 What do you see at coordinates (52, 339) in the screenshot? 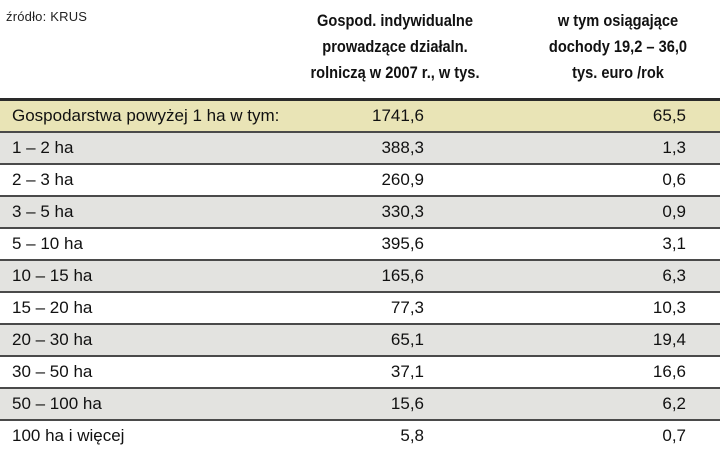
I see `row-label: 20 – 30 ha` at bounding box center [52, 339].